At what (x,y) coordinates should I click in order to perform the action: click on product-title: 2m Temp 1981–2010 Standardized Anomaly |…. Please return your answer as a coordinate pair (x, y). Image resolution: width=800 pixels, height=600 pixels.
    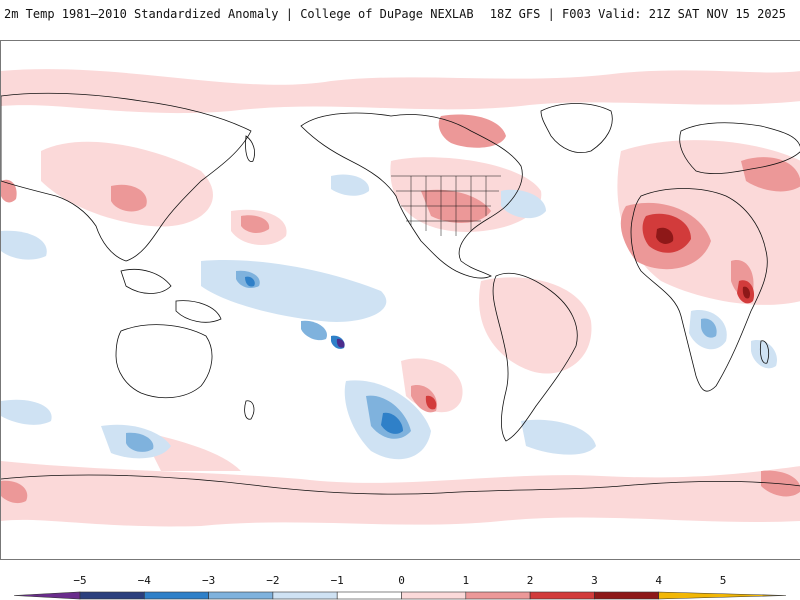
    Looking at the image, I should click on (239, 14).